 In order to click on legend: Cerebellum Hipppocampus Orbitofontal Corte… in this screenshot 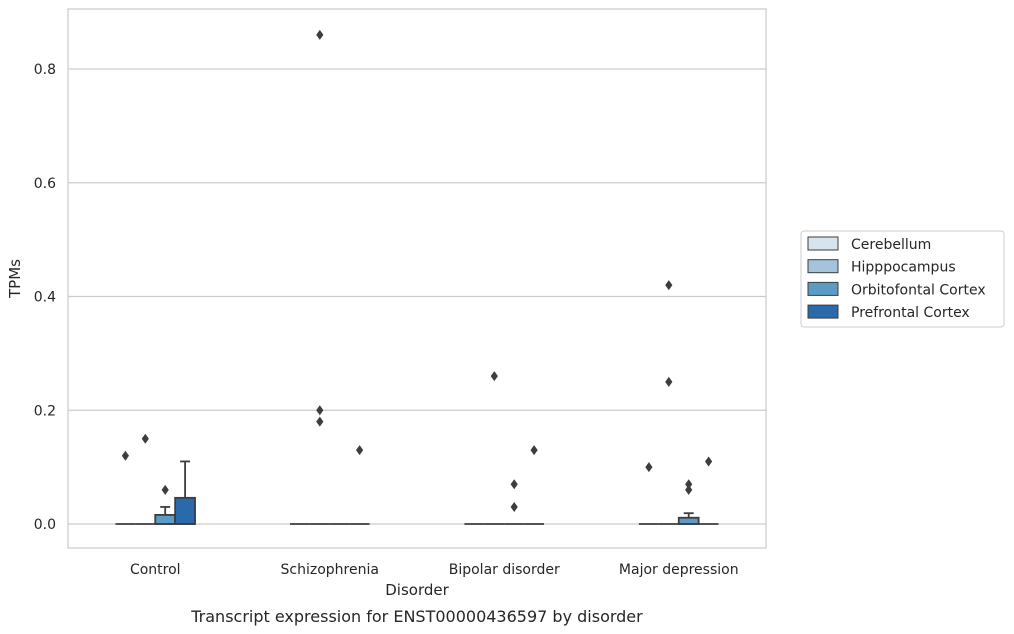, I will do `click(902, 279)`.